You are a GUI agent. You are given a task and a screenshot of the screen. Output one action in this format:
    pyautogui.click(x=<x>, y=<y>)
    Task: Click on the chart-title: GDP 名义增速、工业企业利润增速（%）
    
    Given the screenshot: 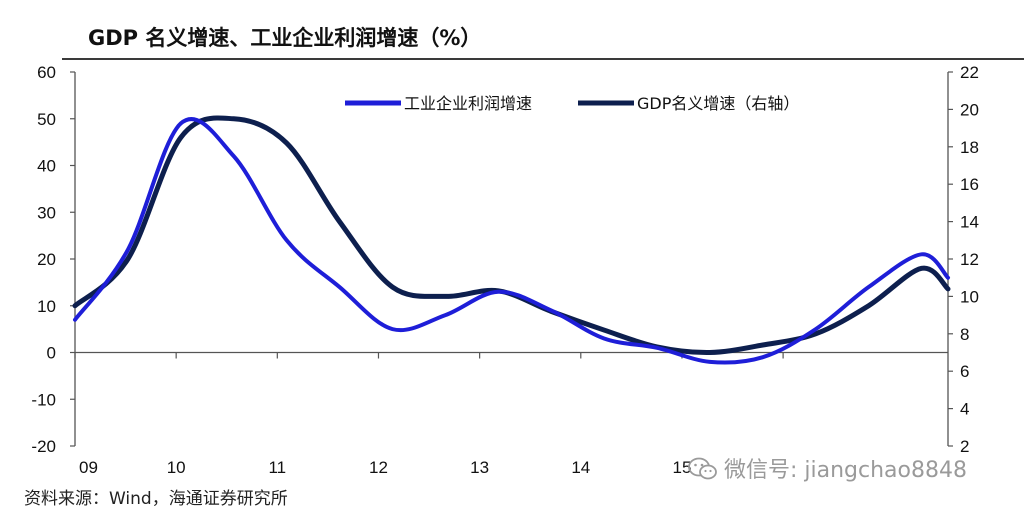 What is the action you would take?
    pyautogui.click(x=285, y=38)
    